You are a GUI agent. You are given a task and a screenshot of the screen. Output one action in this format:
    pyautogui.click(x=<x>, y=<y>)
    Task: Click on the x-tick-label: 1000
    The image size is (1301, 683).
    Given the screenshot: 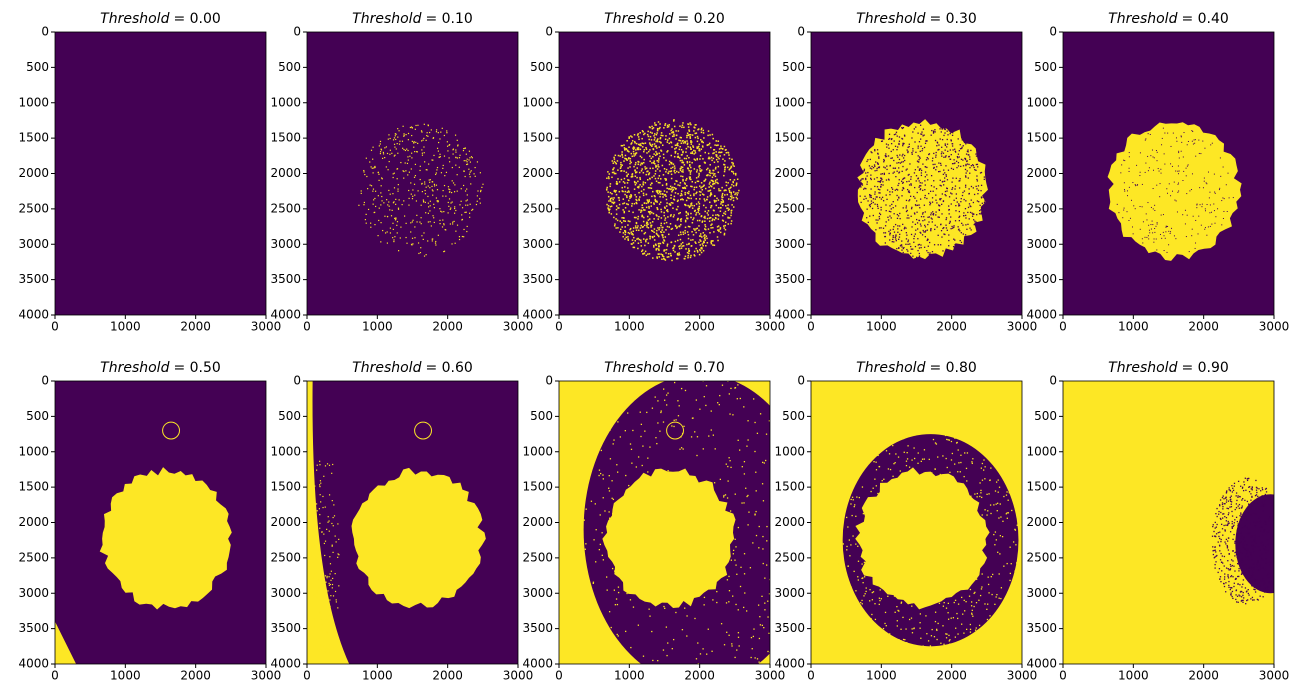 What is the action you would take?
    pyautogui.click(x=377, y=327)
    